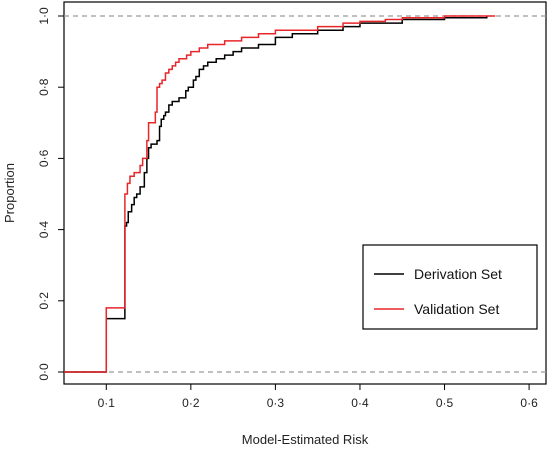  What do you see at coordinates (50, 194) in the screenshot?
I see `y-axis: 0·0 0·2 0·4 0·6 0·8 1·0` at bounding box center [50, 194].